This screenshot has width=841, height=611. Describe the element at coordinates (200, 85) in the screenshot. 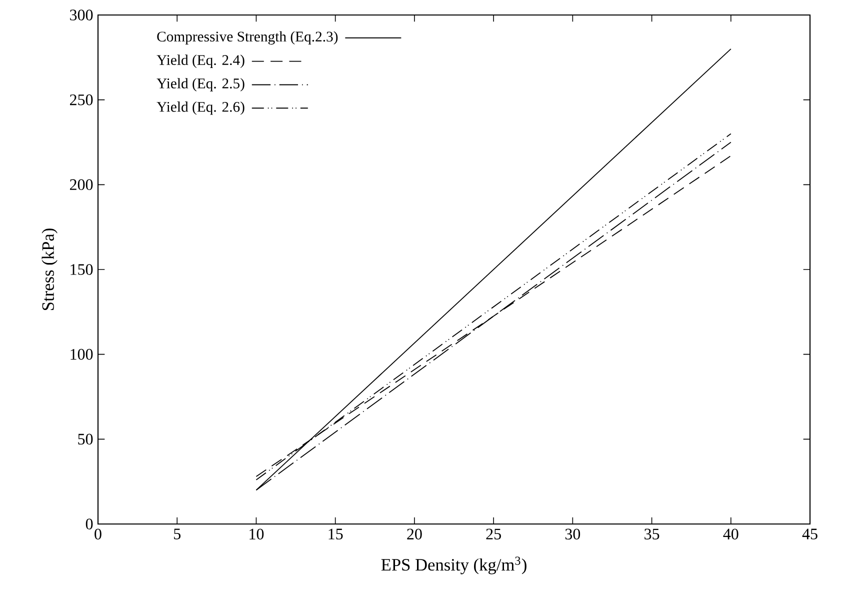

I see `legend-label: Yield (Eq. 2.5)` at that location.